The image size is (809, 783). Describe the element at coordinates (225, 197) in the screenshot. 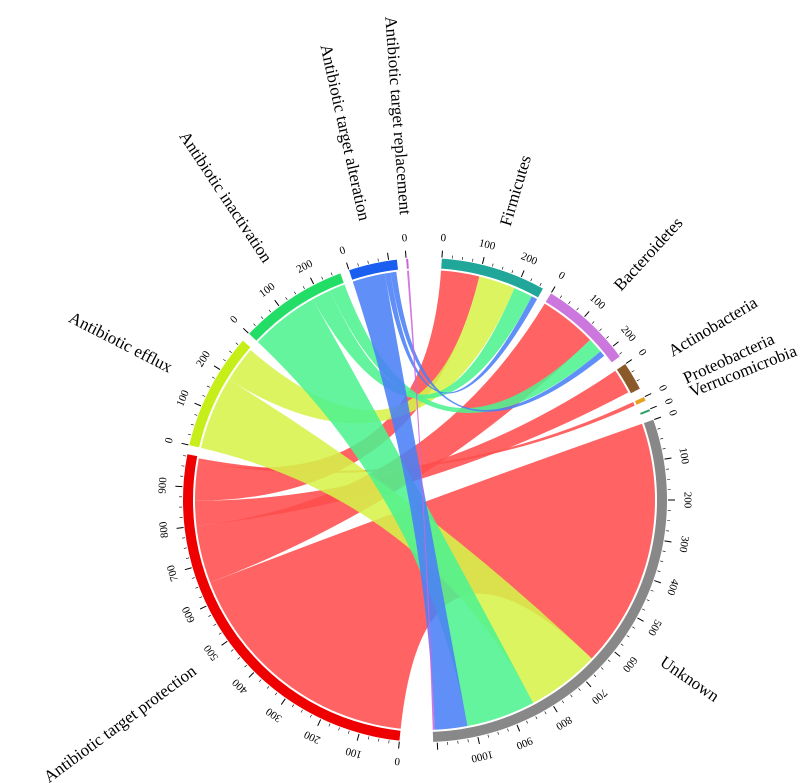

I see `sector-label-antibiotic-inactivation: Antibiotic inactivation` at that location.